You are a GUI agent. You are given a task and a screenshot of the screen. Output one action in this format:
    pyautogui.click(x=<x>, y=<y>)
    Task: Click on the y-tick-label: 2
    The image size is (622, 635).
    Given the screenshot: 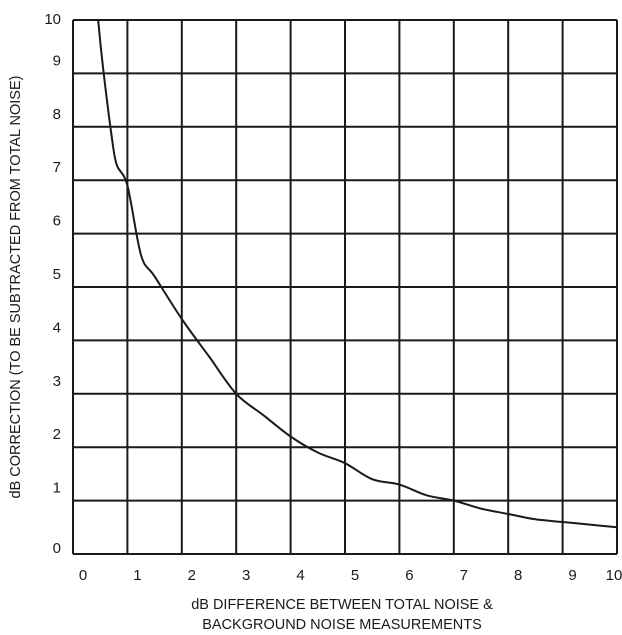 What is the action you would take?
    pyautogui.click(x=57, y=434)
    